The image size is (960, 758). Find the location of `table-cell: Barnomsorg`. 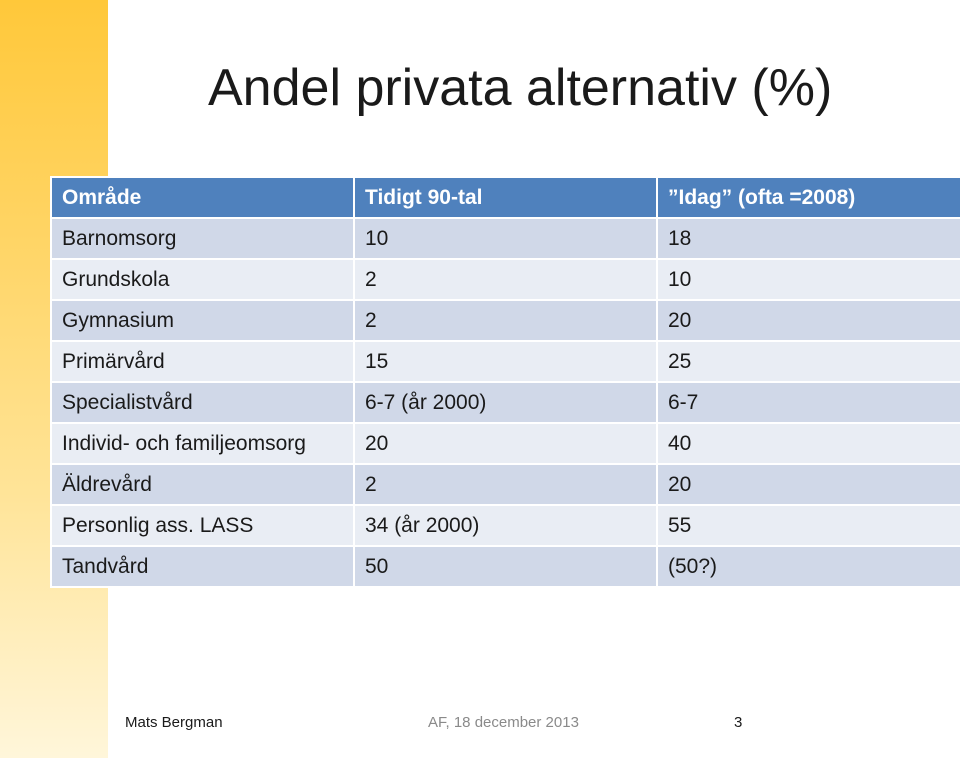

table-cell: Barnomsorg is located at coordinates (202, 238).